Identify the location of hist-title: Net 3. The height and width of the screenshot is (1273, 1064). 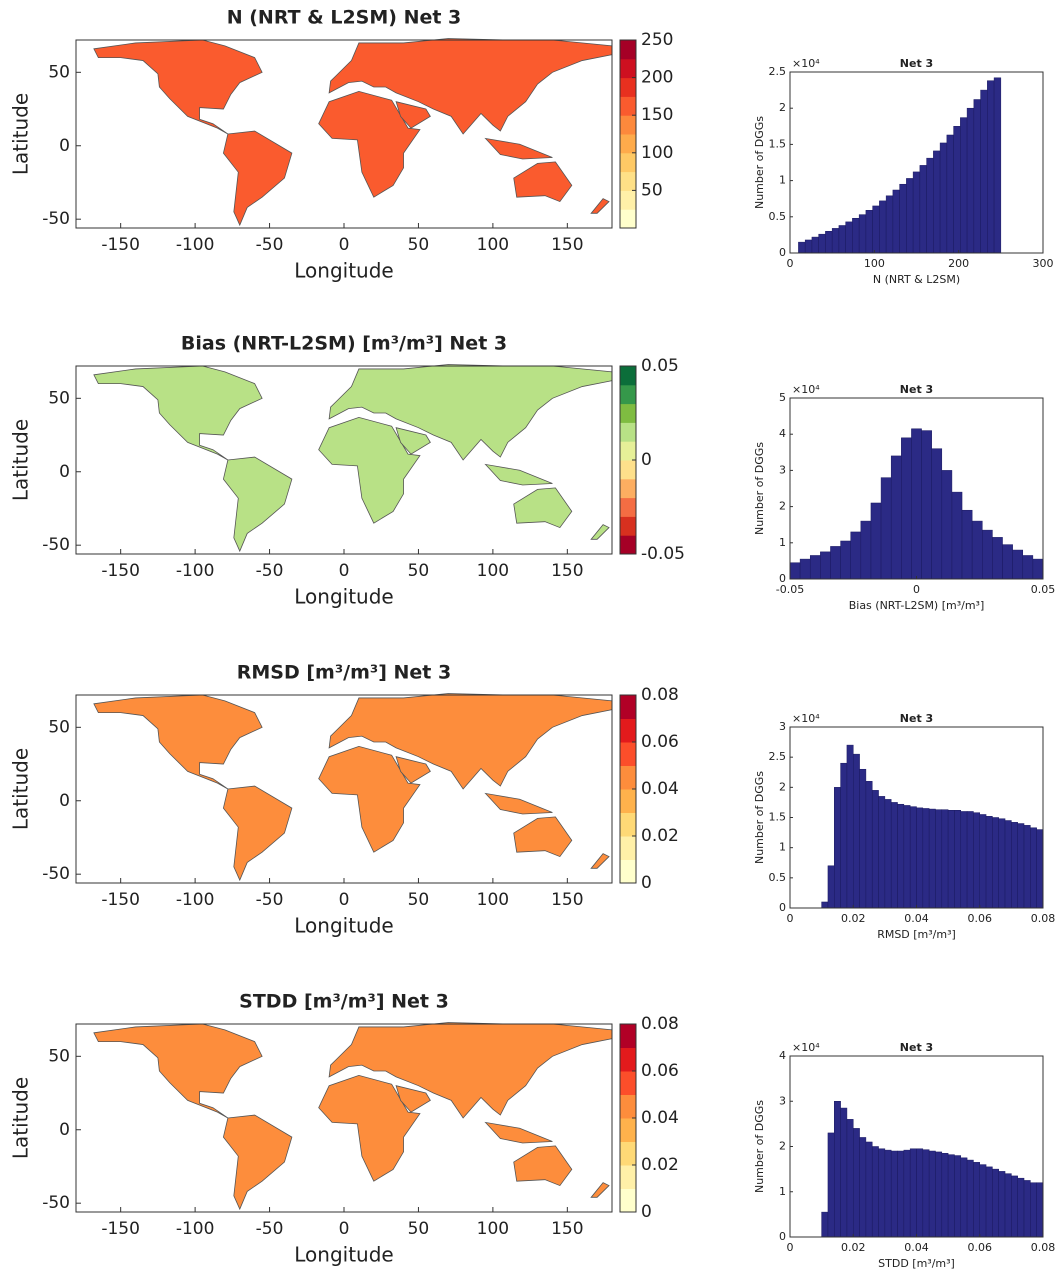
(916, 1047).